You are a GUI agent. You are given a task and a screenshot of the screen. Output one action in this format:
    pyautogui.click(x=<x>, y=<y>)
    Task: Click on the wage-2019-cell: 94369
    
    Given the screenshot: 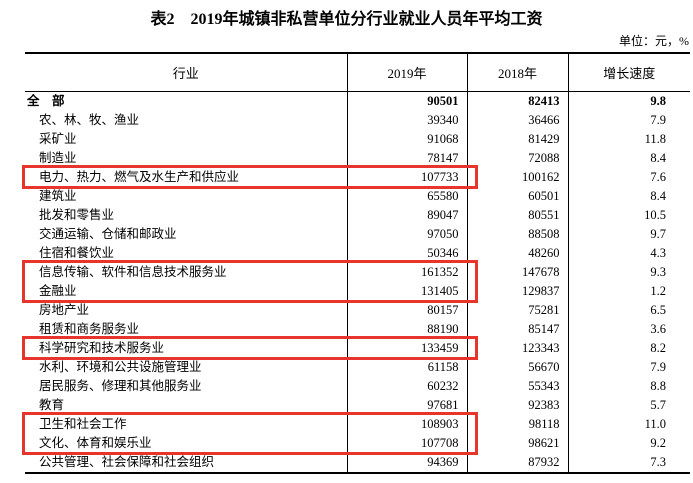 What is the action you would take?
    pyautogui.click(x=406, y=463)
    